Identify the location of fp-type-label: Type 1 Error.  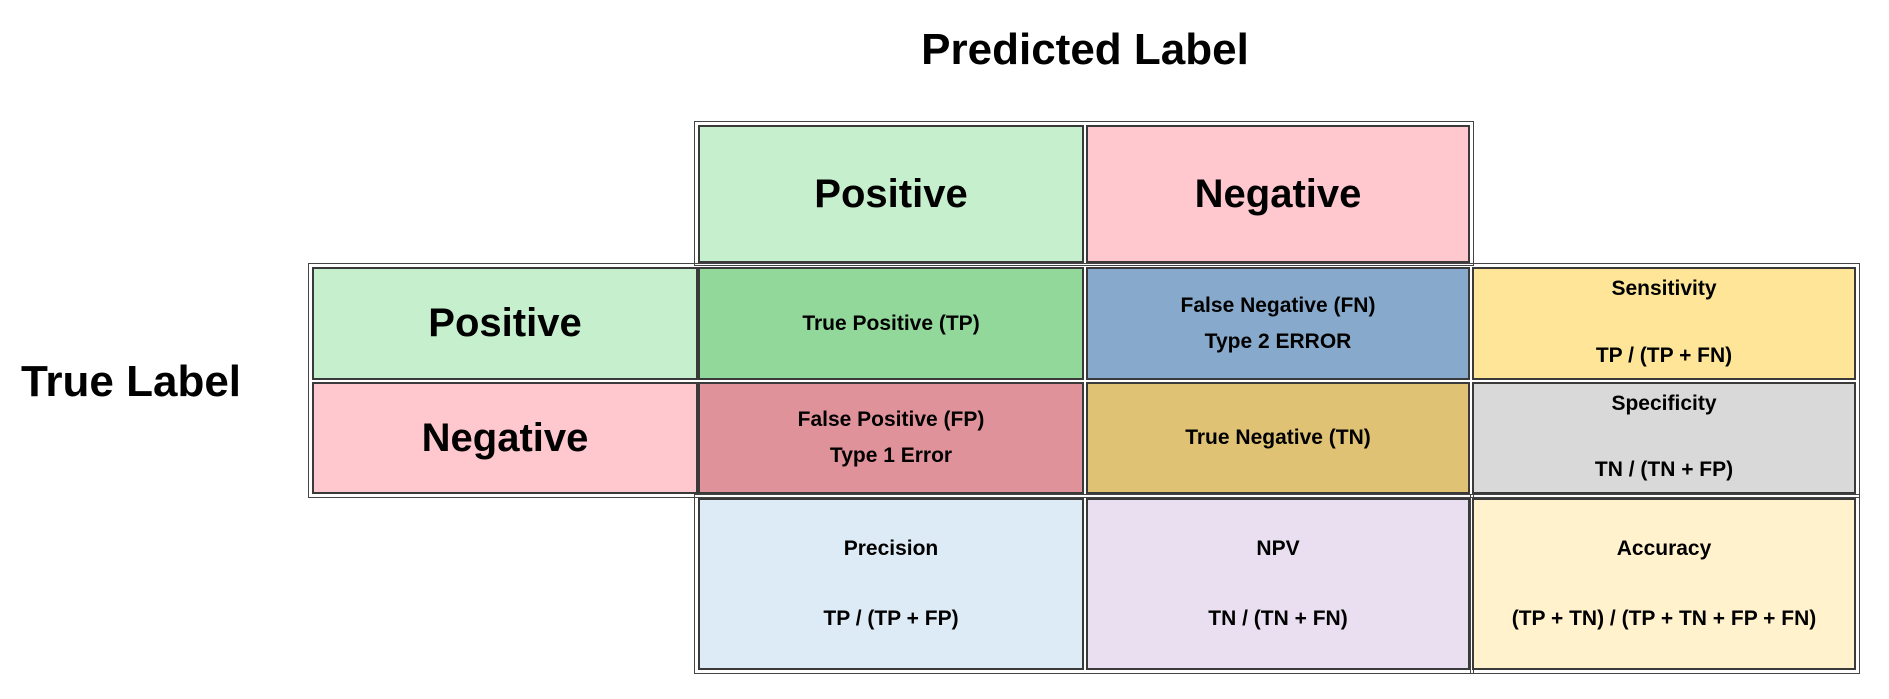
(891, 455).